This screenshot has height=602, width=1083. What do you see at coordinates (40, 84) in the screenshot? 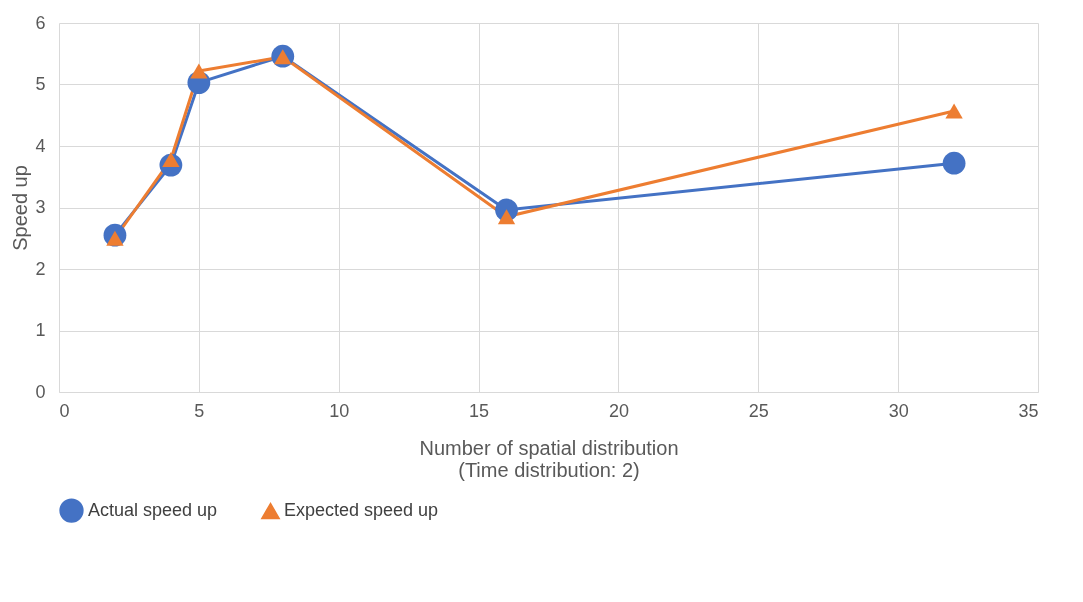
I see `y-tick-label: 5` at bounding box center [40, 84].